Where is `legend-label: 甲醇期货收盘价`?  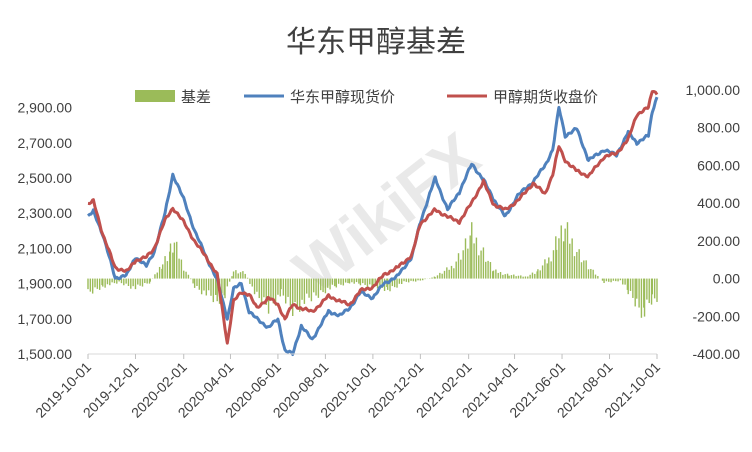 legend-label: 甲醇期货收盘价 is located at coordinates (545, 97).